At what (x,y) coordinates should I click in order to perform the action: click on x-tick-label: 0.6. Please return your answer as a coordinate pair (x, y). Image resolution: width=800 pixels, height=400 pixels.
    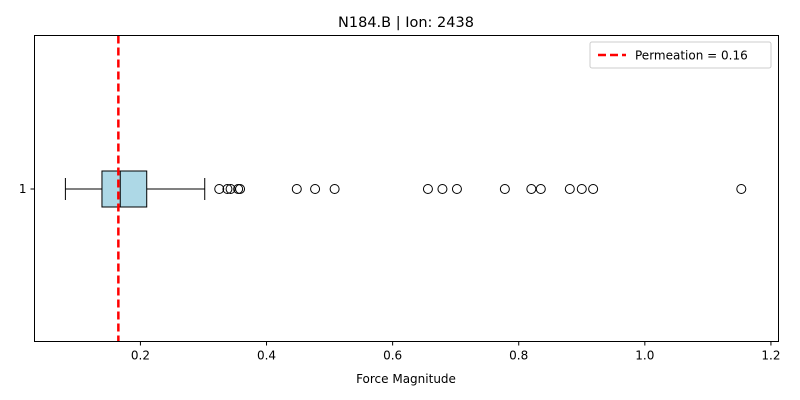
    Looking at the image, I should click on (392, 356).